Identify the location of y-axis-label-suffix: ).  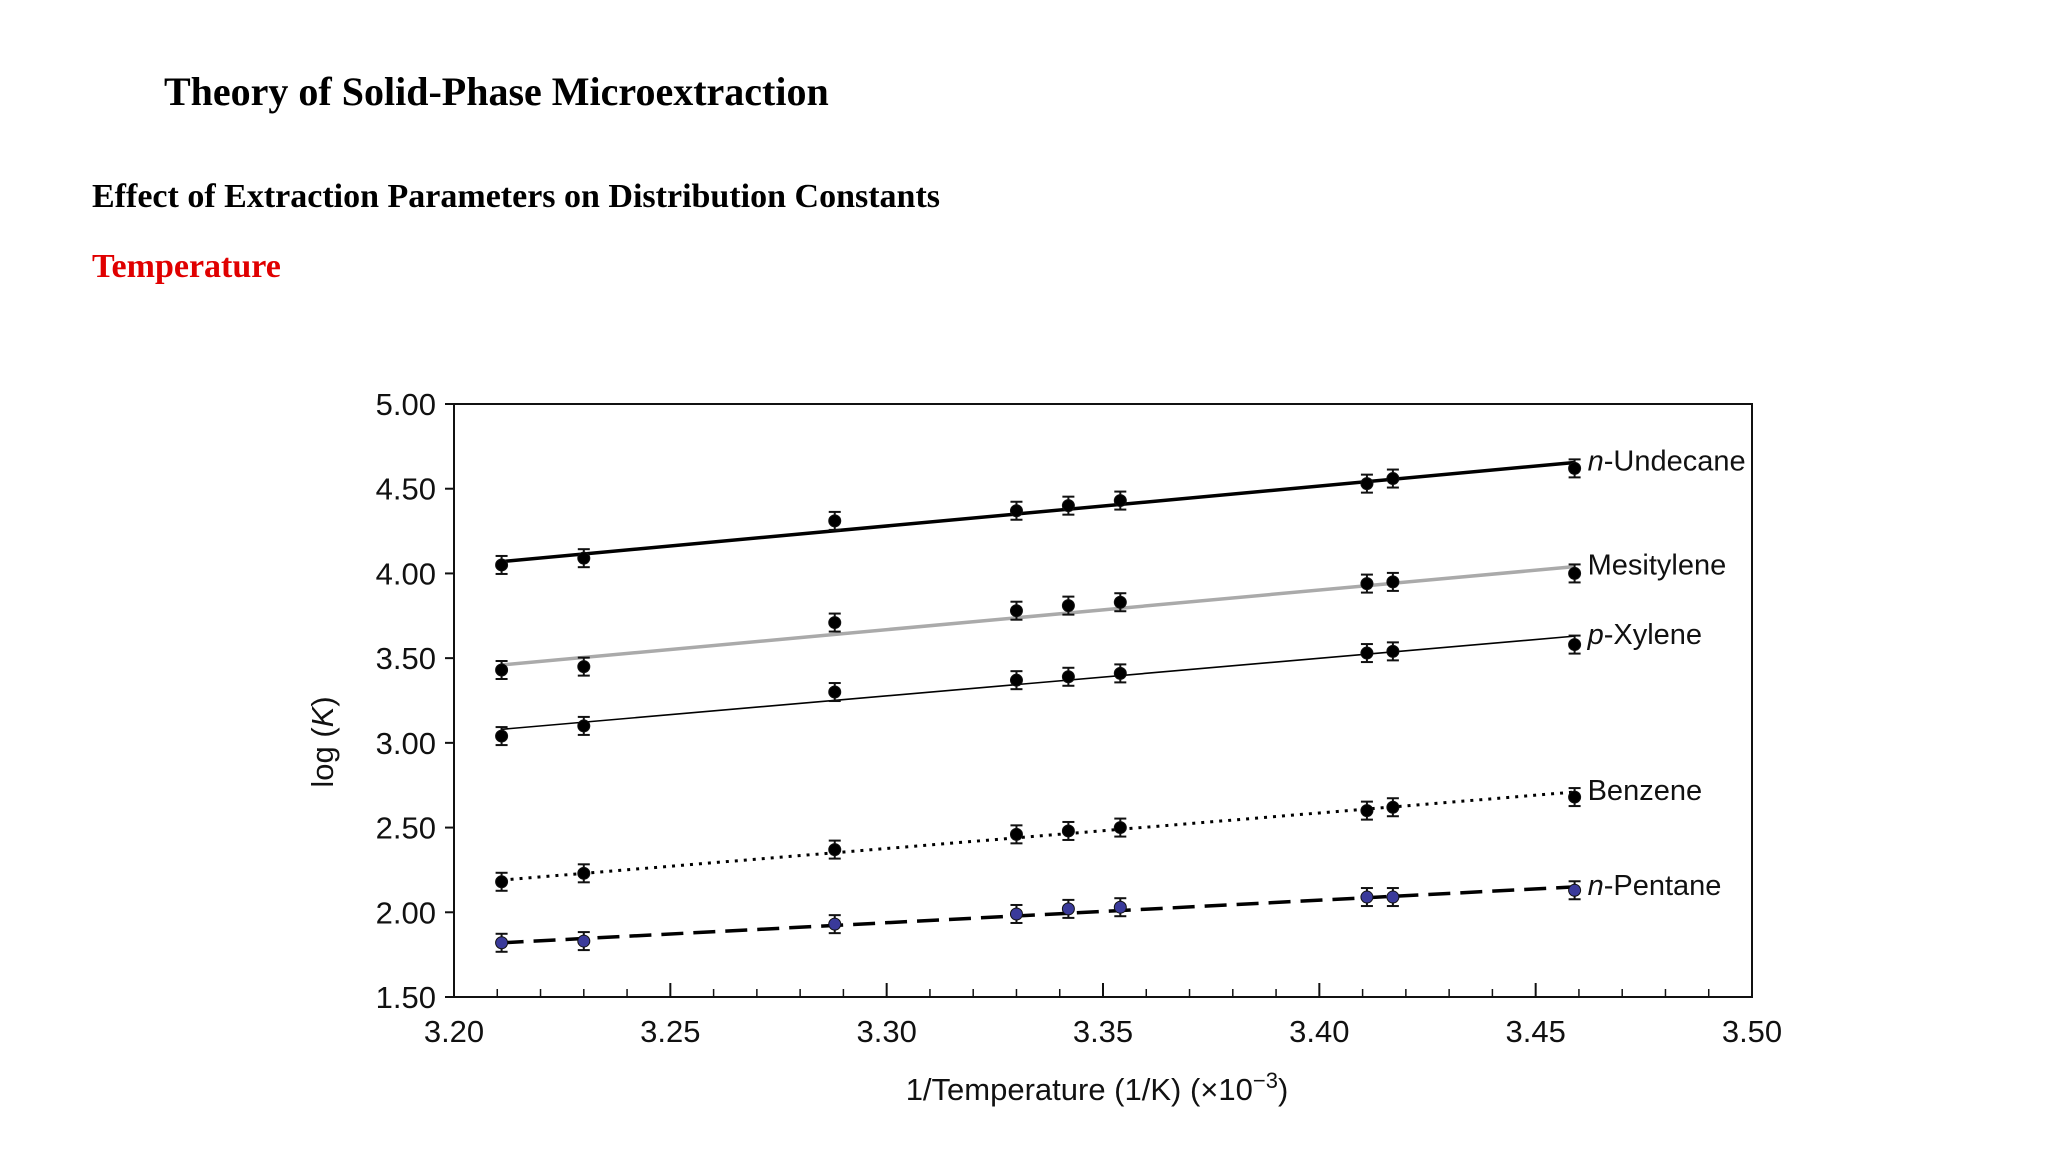
(322, 701).